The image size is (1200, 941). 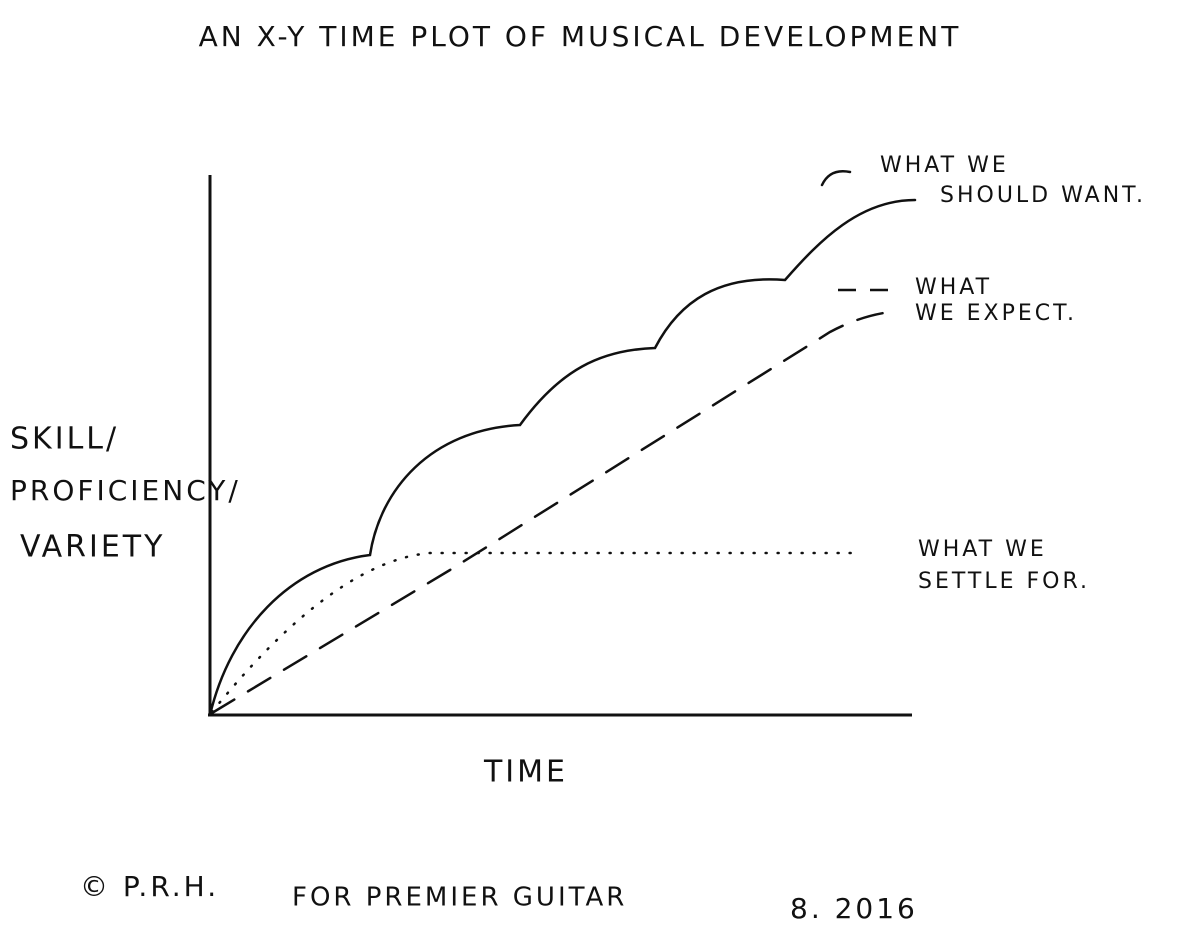 What do you see at coordinates (953, 287) in the screenshot?
I see `annotation: WHAT` at bounding box center [953, 287].